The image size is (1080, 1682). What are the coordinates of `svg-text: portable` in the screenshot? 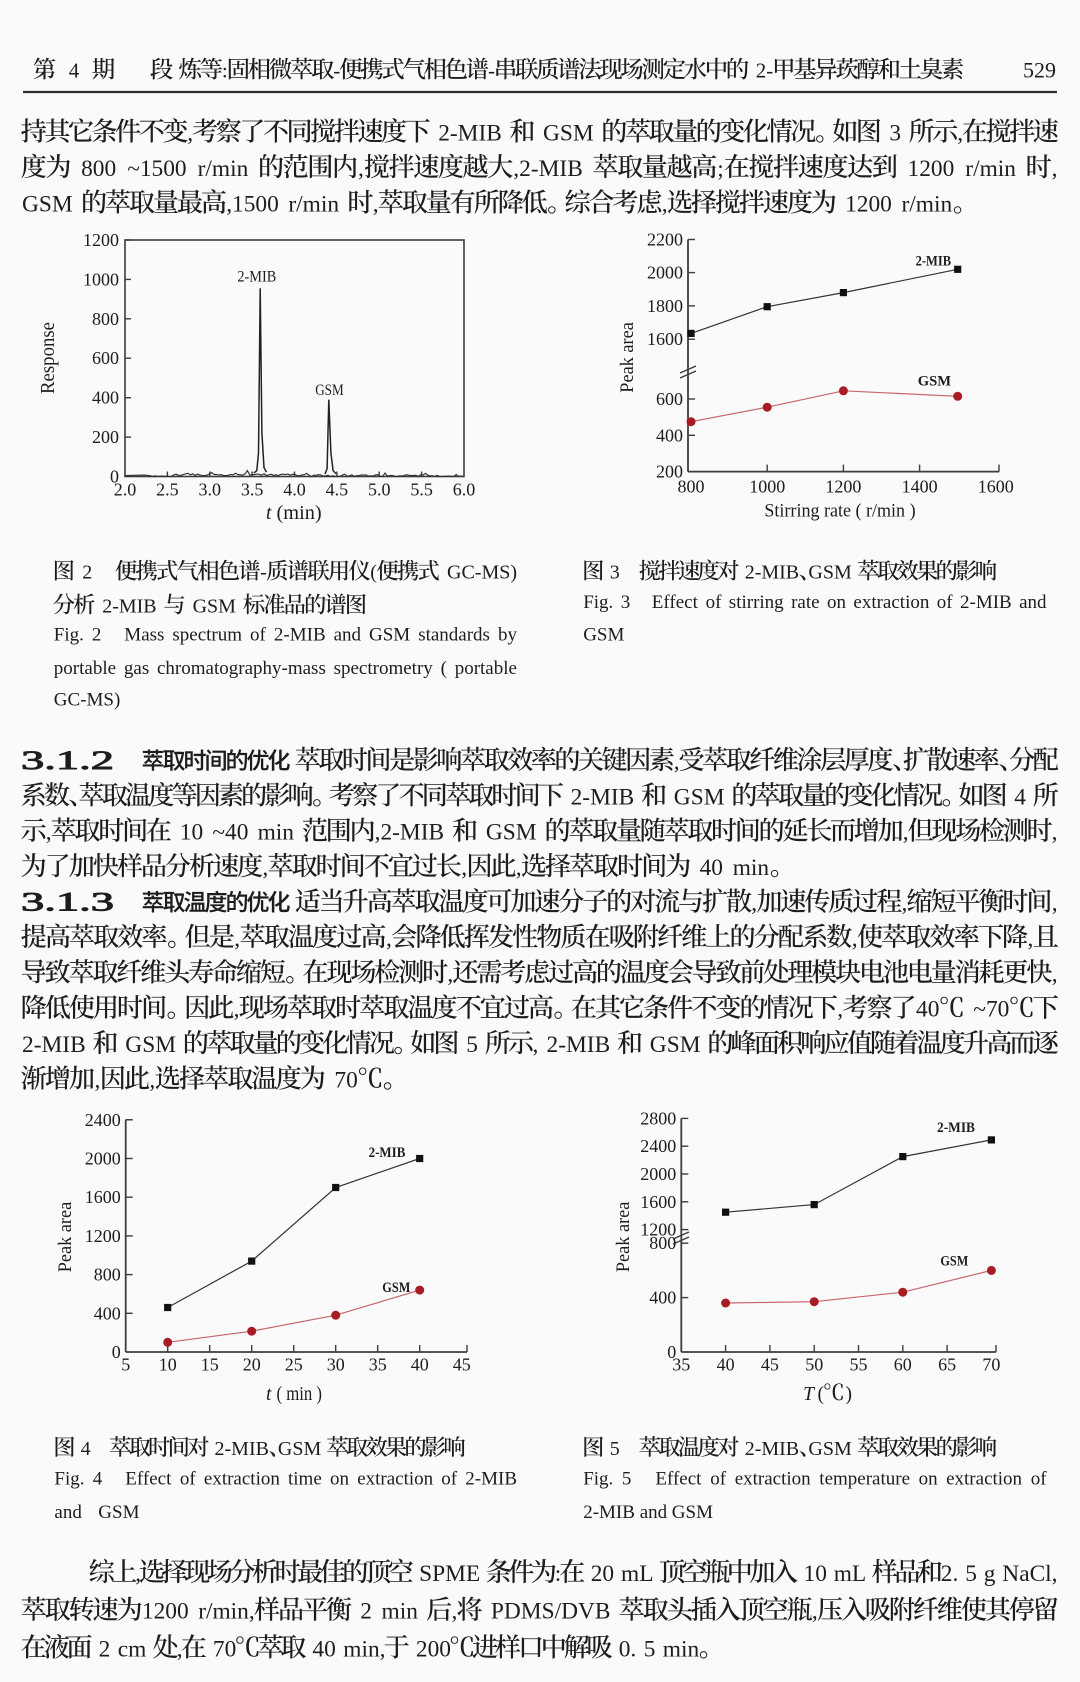 It's located at (486, 668).